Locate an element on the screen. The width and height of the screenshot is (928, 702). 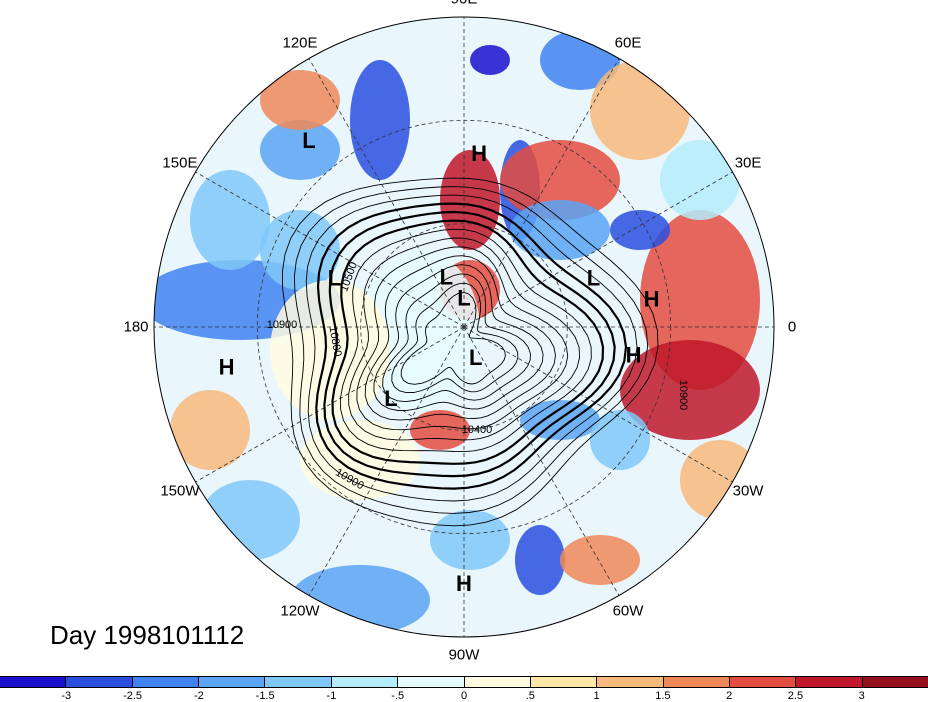
lon-label-4: 30W is located at coordinates (748, 491).